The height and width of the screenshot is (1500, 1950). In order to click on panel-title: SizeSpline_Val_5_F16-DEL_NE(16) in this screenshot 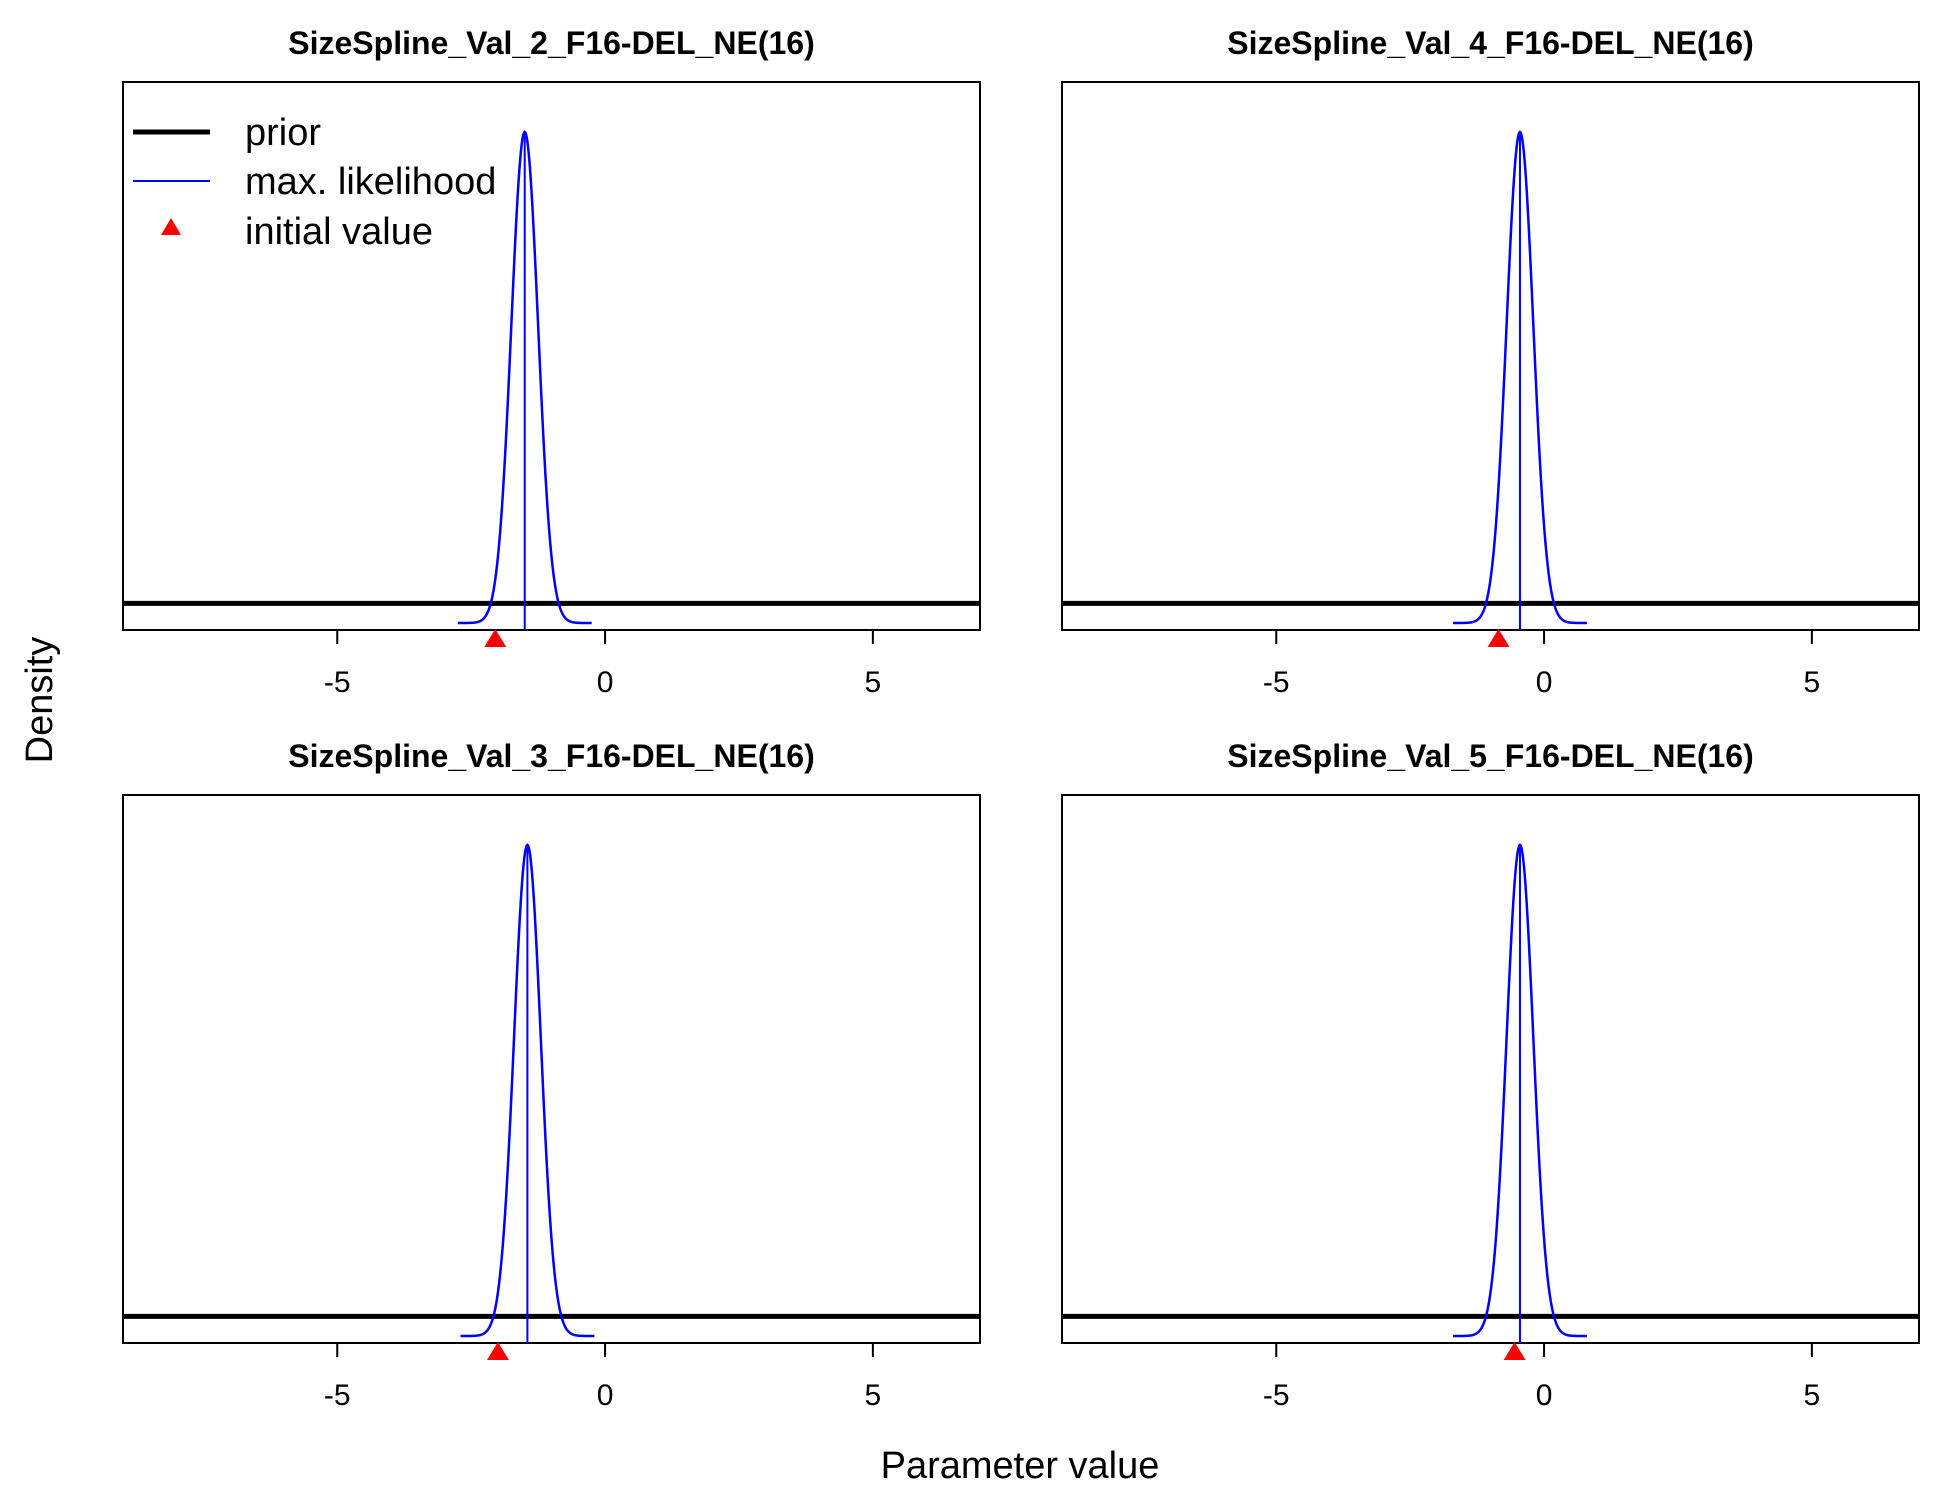, I will do `click(1490, 756)`.